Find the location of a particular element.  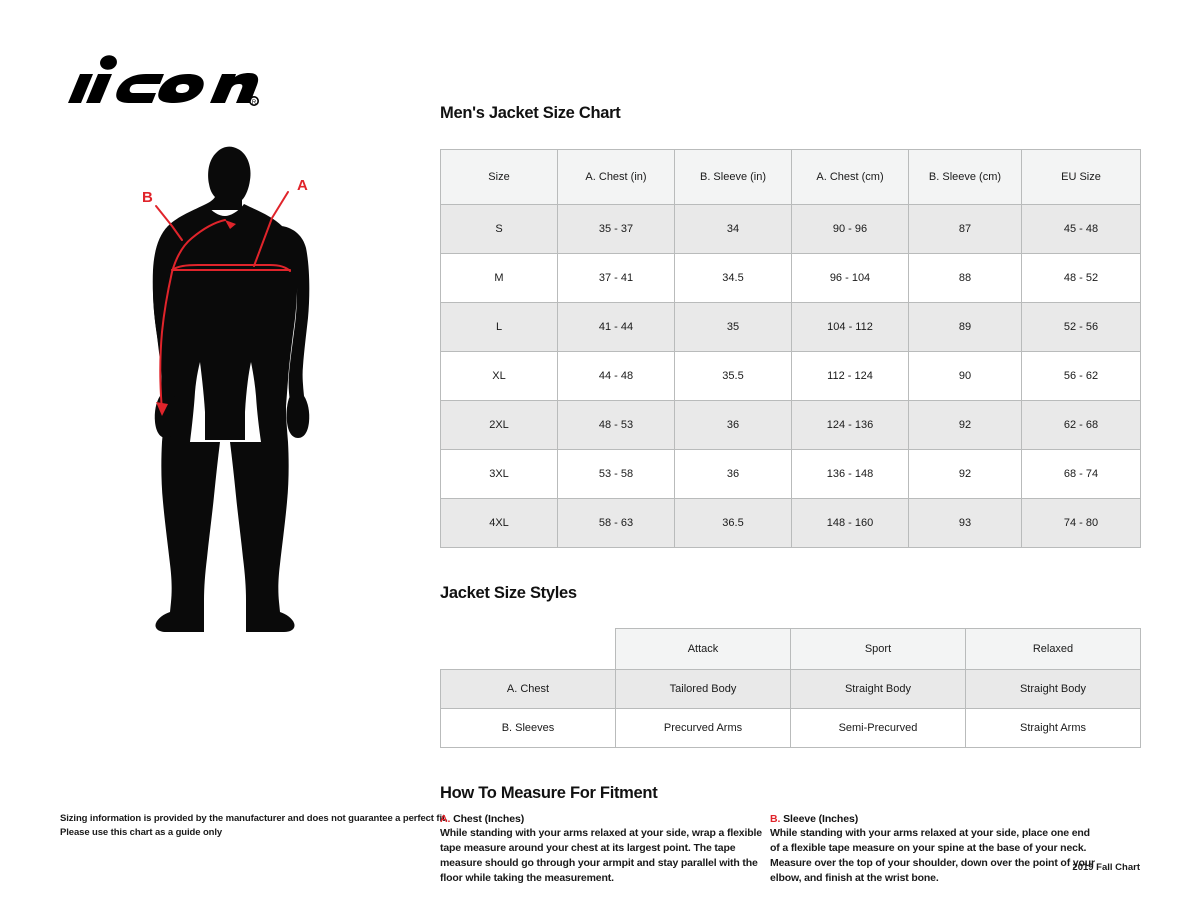

styles-cell-attack: Tailored Body is located at coordinates (703, 689).